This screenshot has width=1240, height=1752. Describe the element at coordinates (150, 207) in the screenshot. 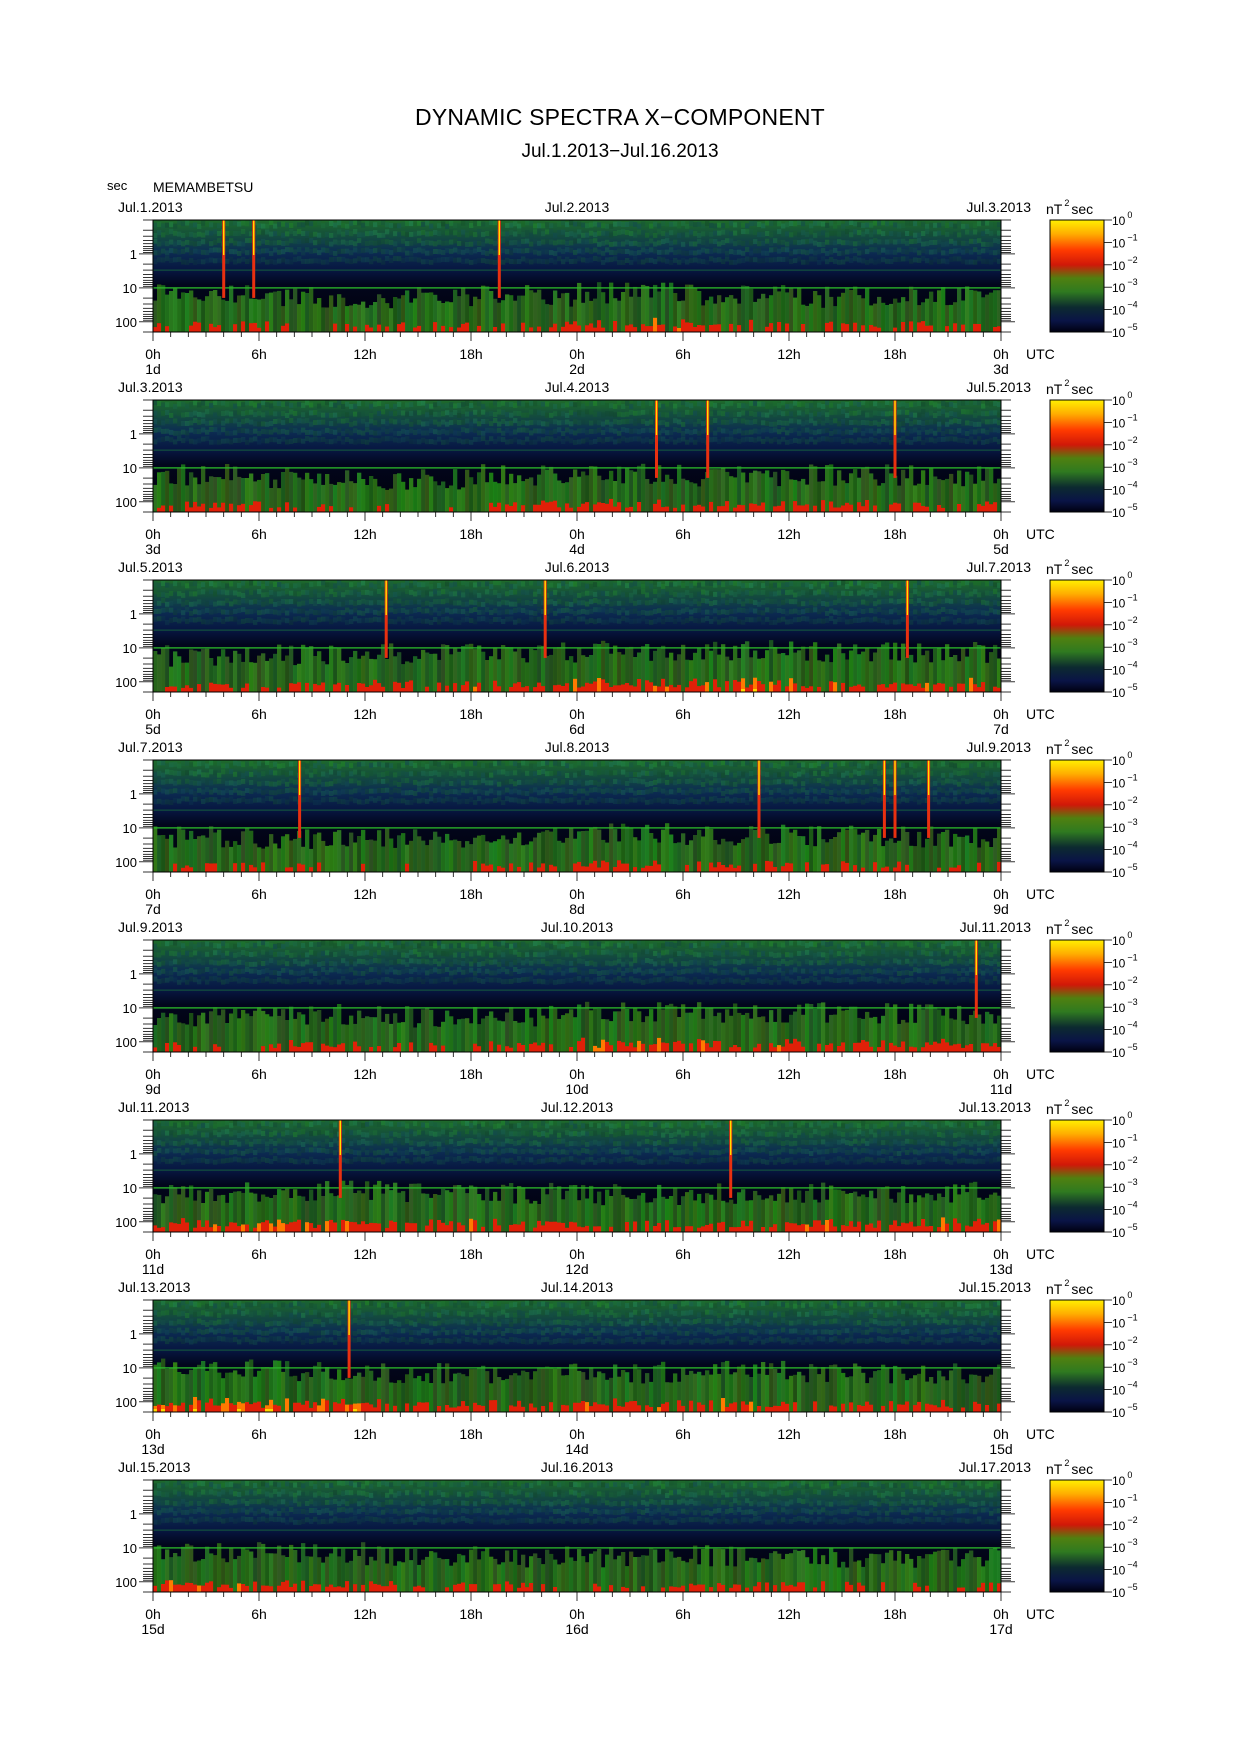

I see `panel-date-left: Jul.1.2013` at that location.